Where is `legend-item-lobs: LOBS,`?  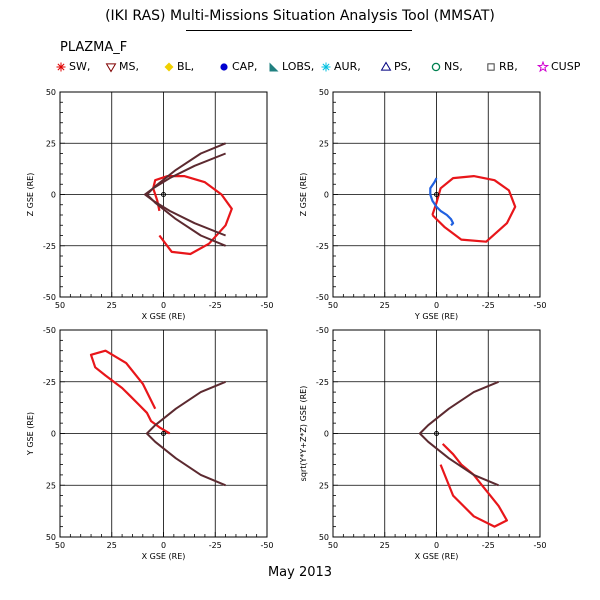
legend-item-lobs: LOBS, is located at coordinates (291, 66).